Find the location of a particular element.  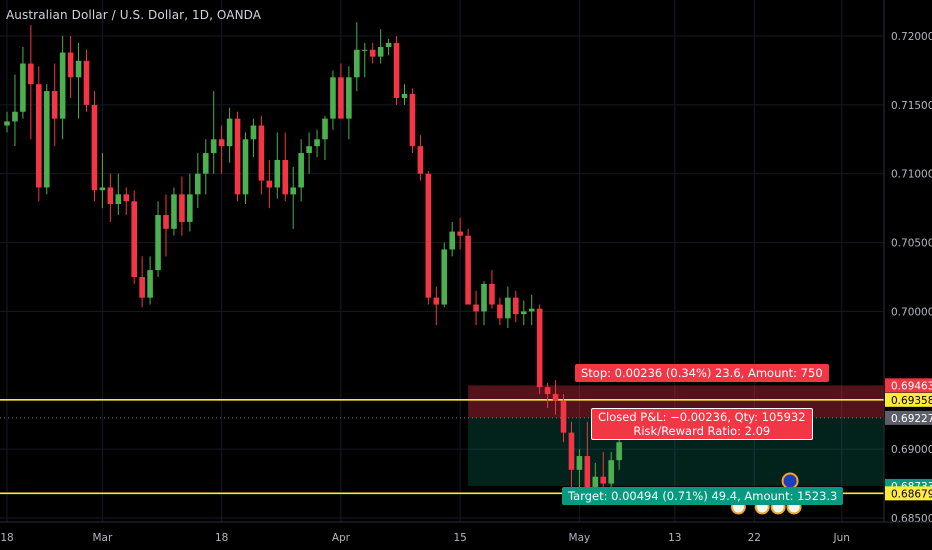

price-axis-area is located at coordinates (908, 275).